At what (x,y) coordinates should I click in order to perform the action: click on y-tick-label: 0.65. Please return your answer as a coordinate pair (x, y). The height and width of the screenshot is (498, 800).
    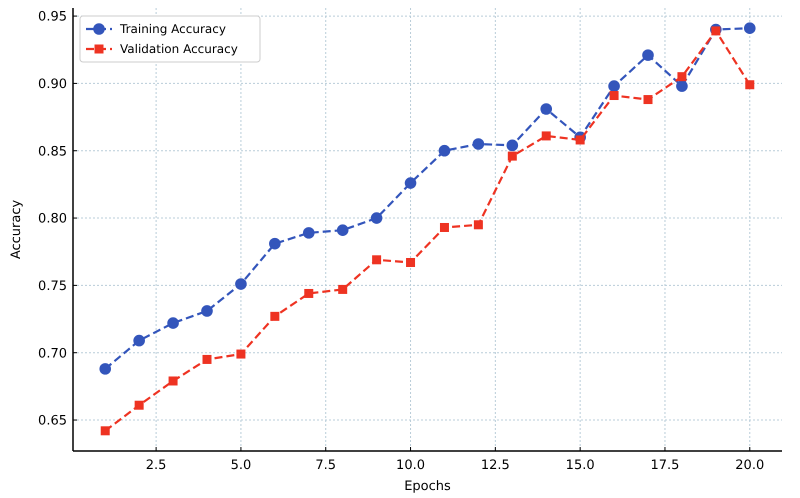
    Looking at the image, I should click on (52, 421).